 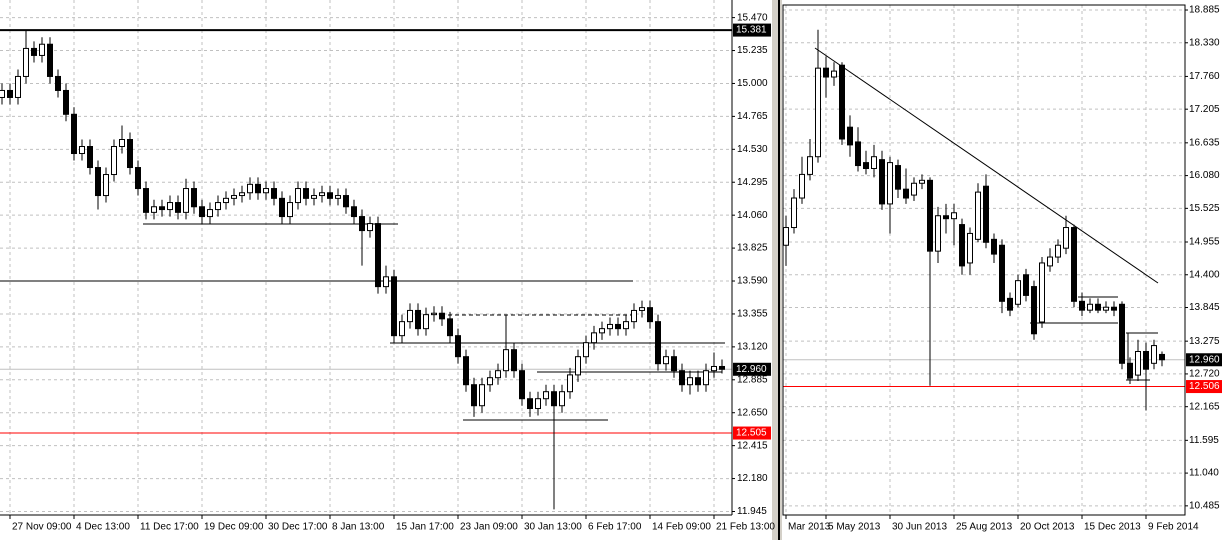 What do you see at coordinates (1204, 374) in the screenshot?
I see `y-tick-label: 12.720` at bounding box center [1204, 374].